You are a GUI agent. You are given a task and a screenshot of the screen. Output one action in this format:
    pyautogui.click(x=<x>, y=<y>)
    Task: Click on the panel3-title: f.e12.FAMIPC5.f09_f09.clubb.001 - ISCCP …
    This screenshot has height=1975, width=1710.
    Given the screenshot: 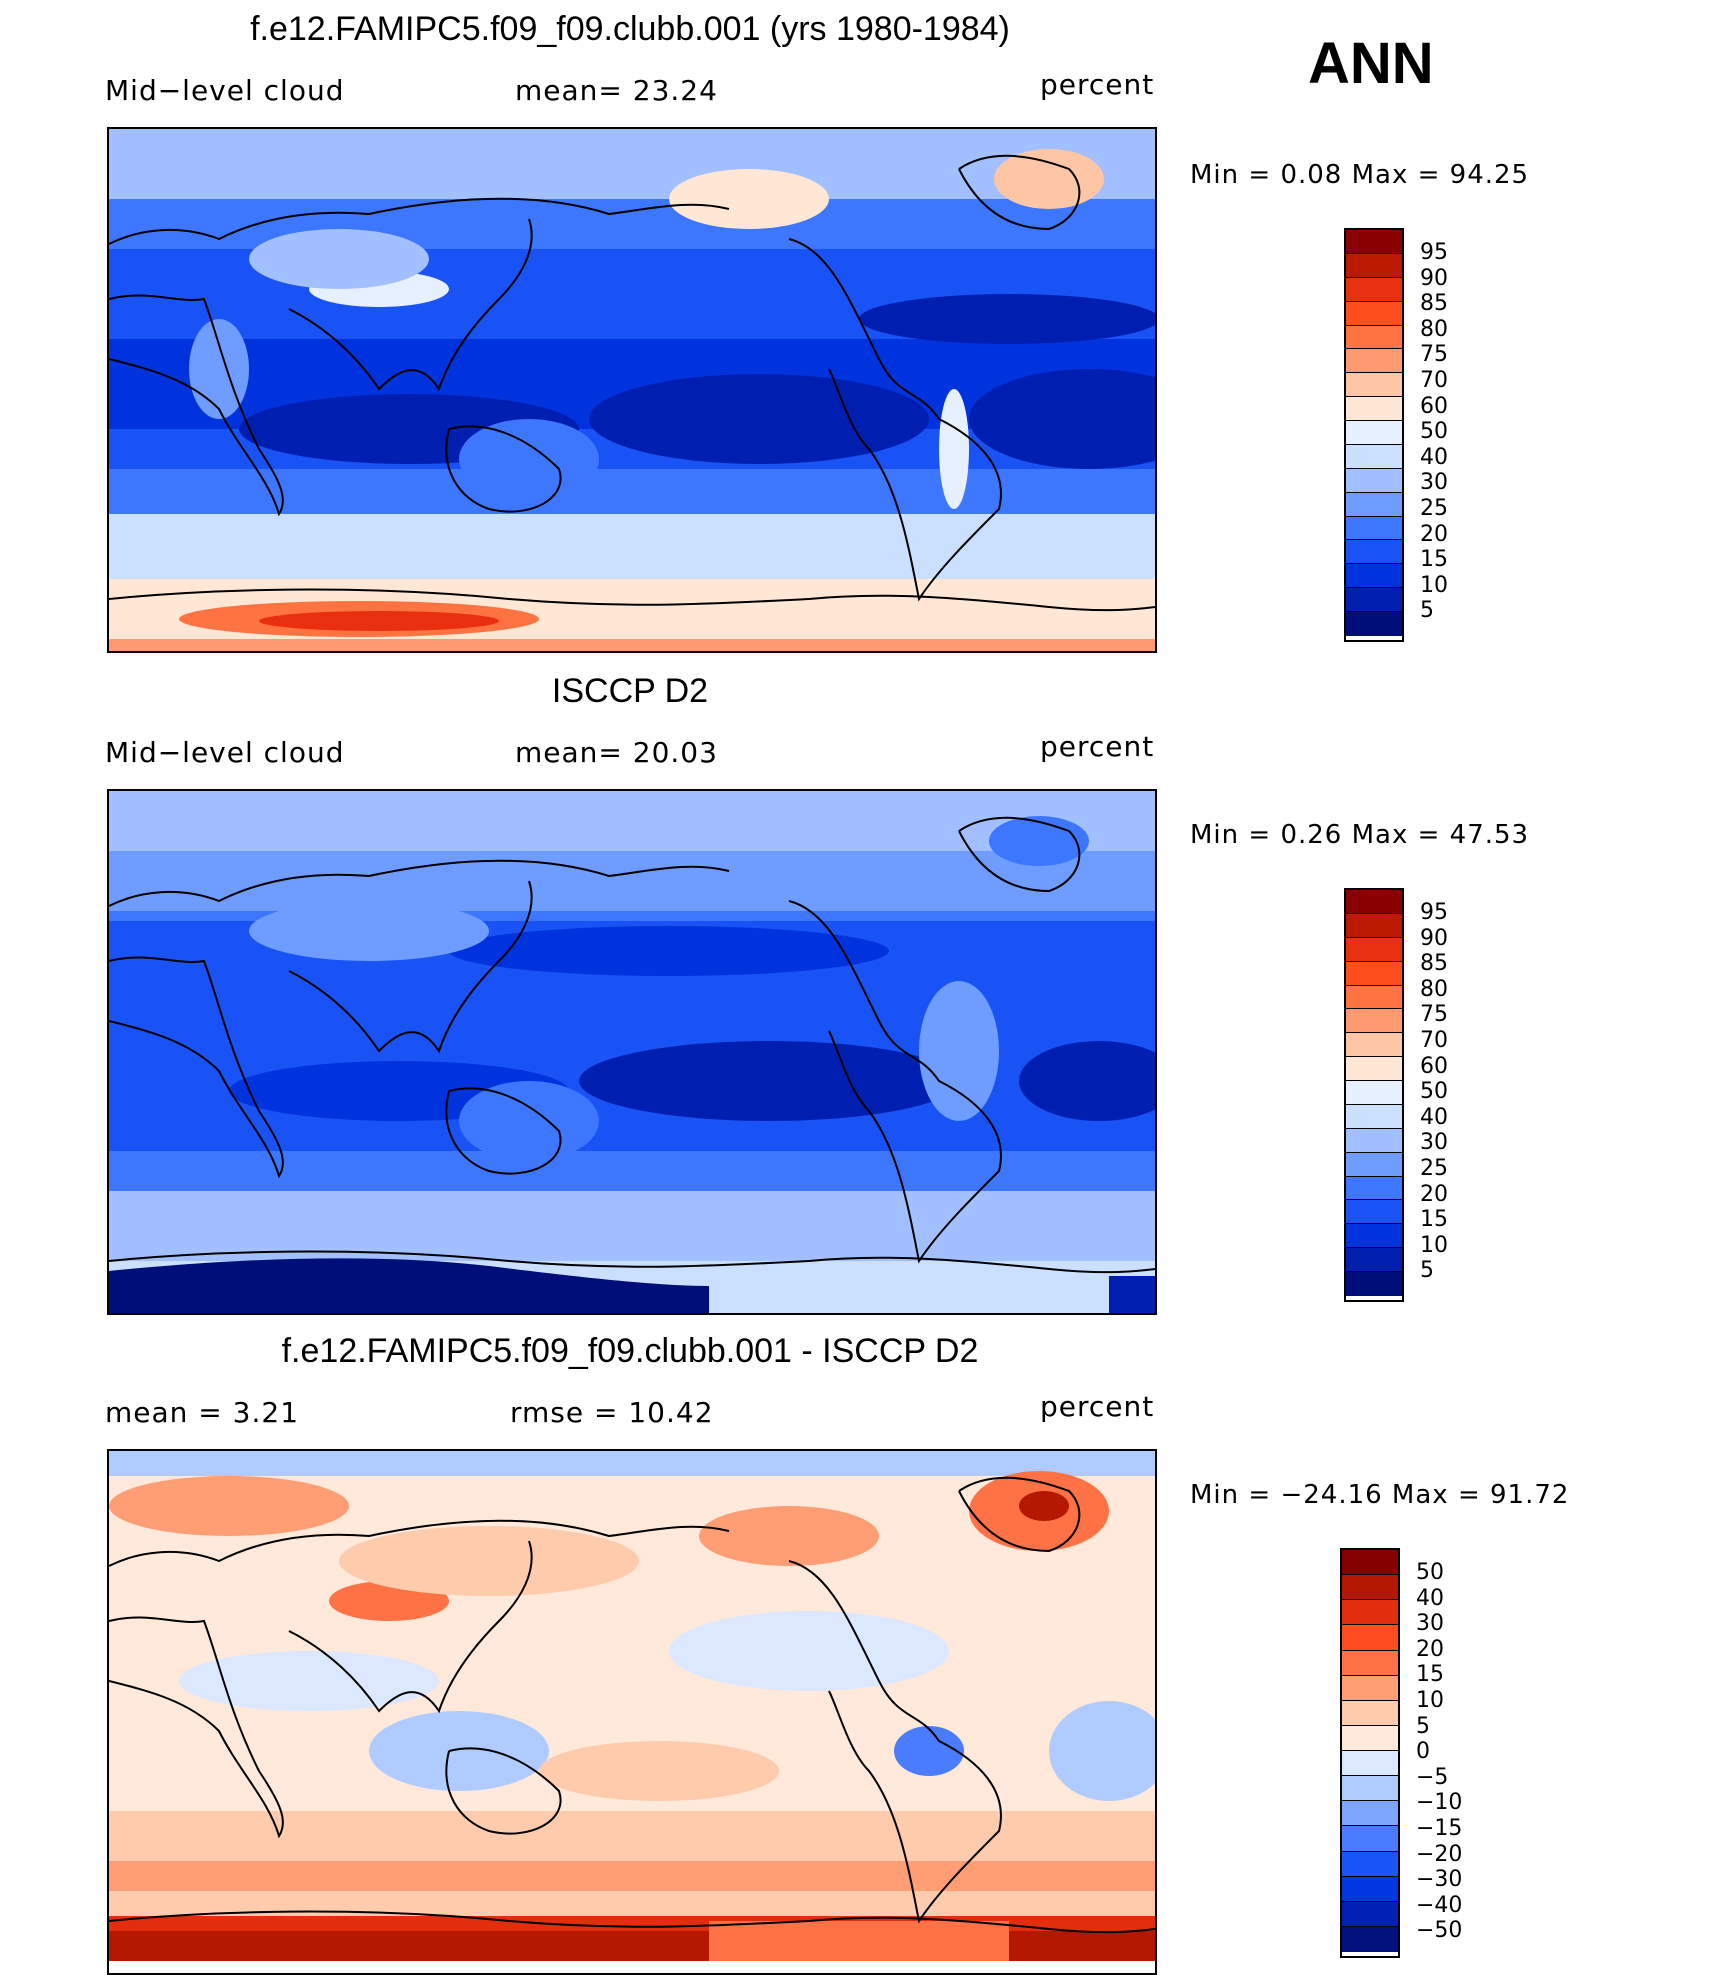 What is the action you would take?
    pyautogui.click(x=630, y=1351)
    